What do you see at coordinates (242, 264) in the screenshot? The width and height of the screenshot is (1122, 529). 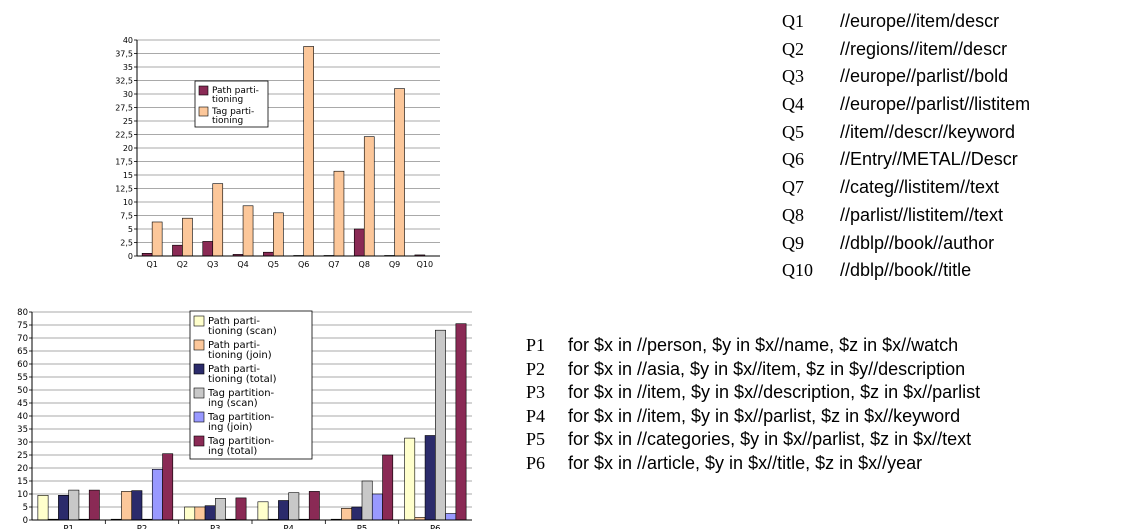 I see `x-tick-label: Q4` at bounding box center [242, 264].